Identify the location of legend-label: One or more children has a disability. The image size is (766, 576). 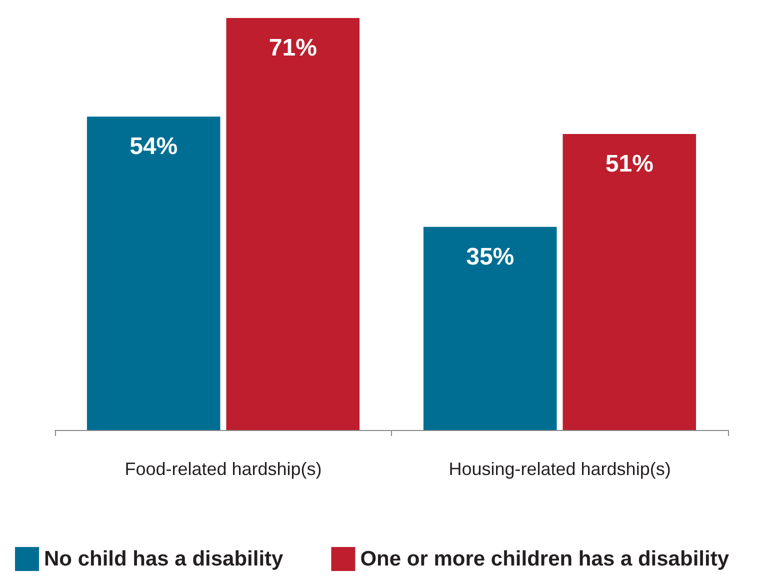
(545, 559).